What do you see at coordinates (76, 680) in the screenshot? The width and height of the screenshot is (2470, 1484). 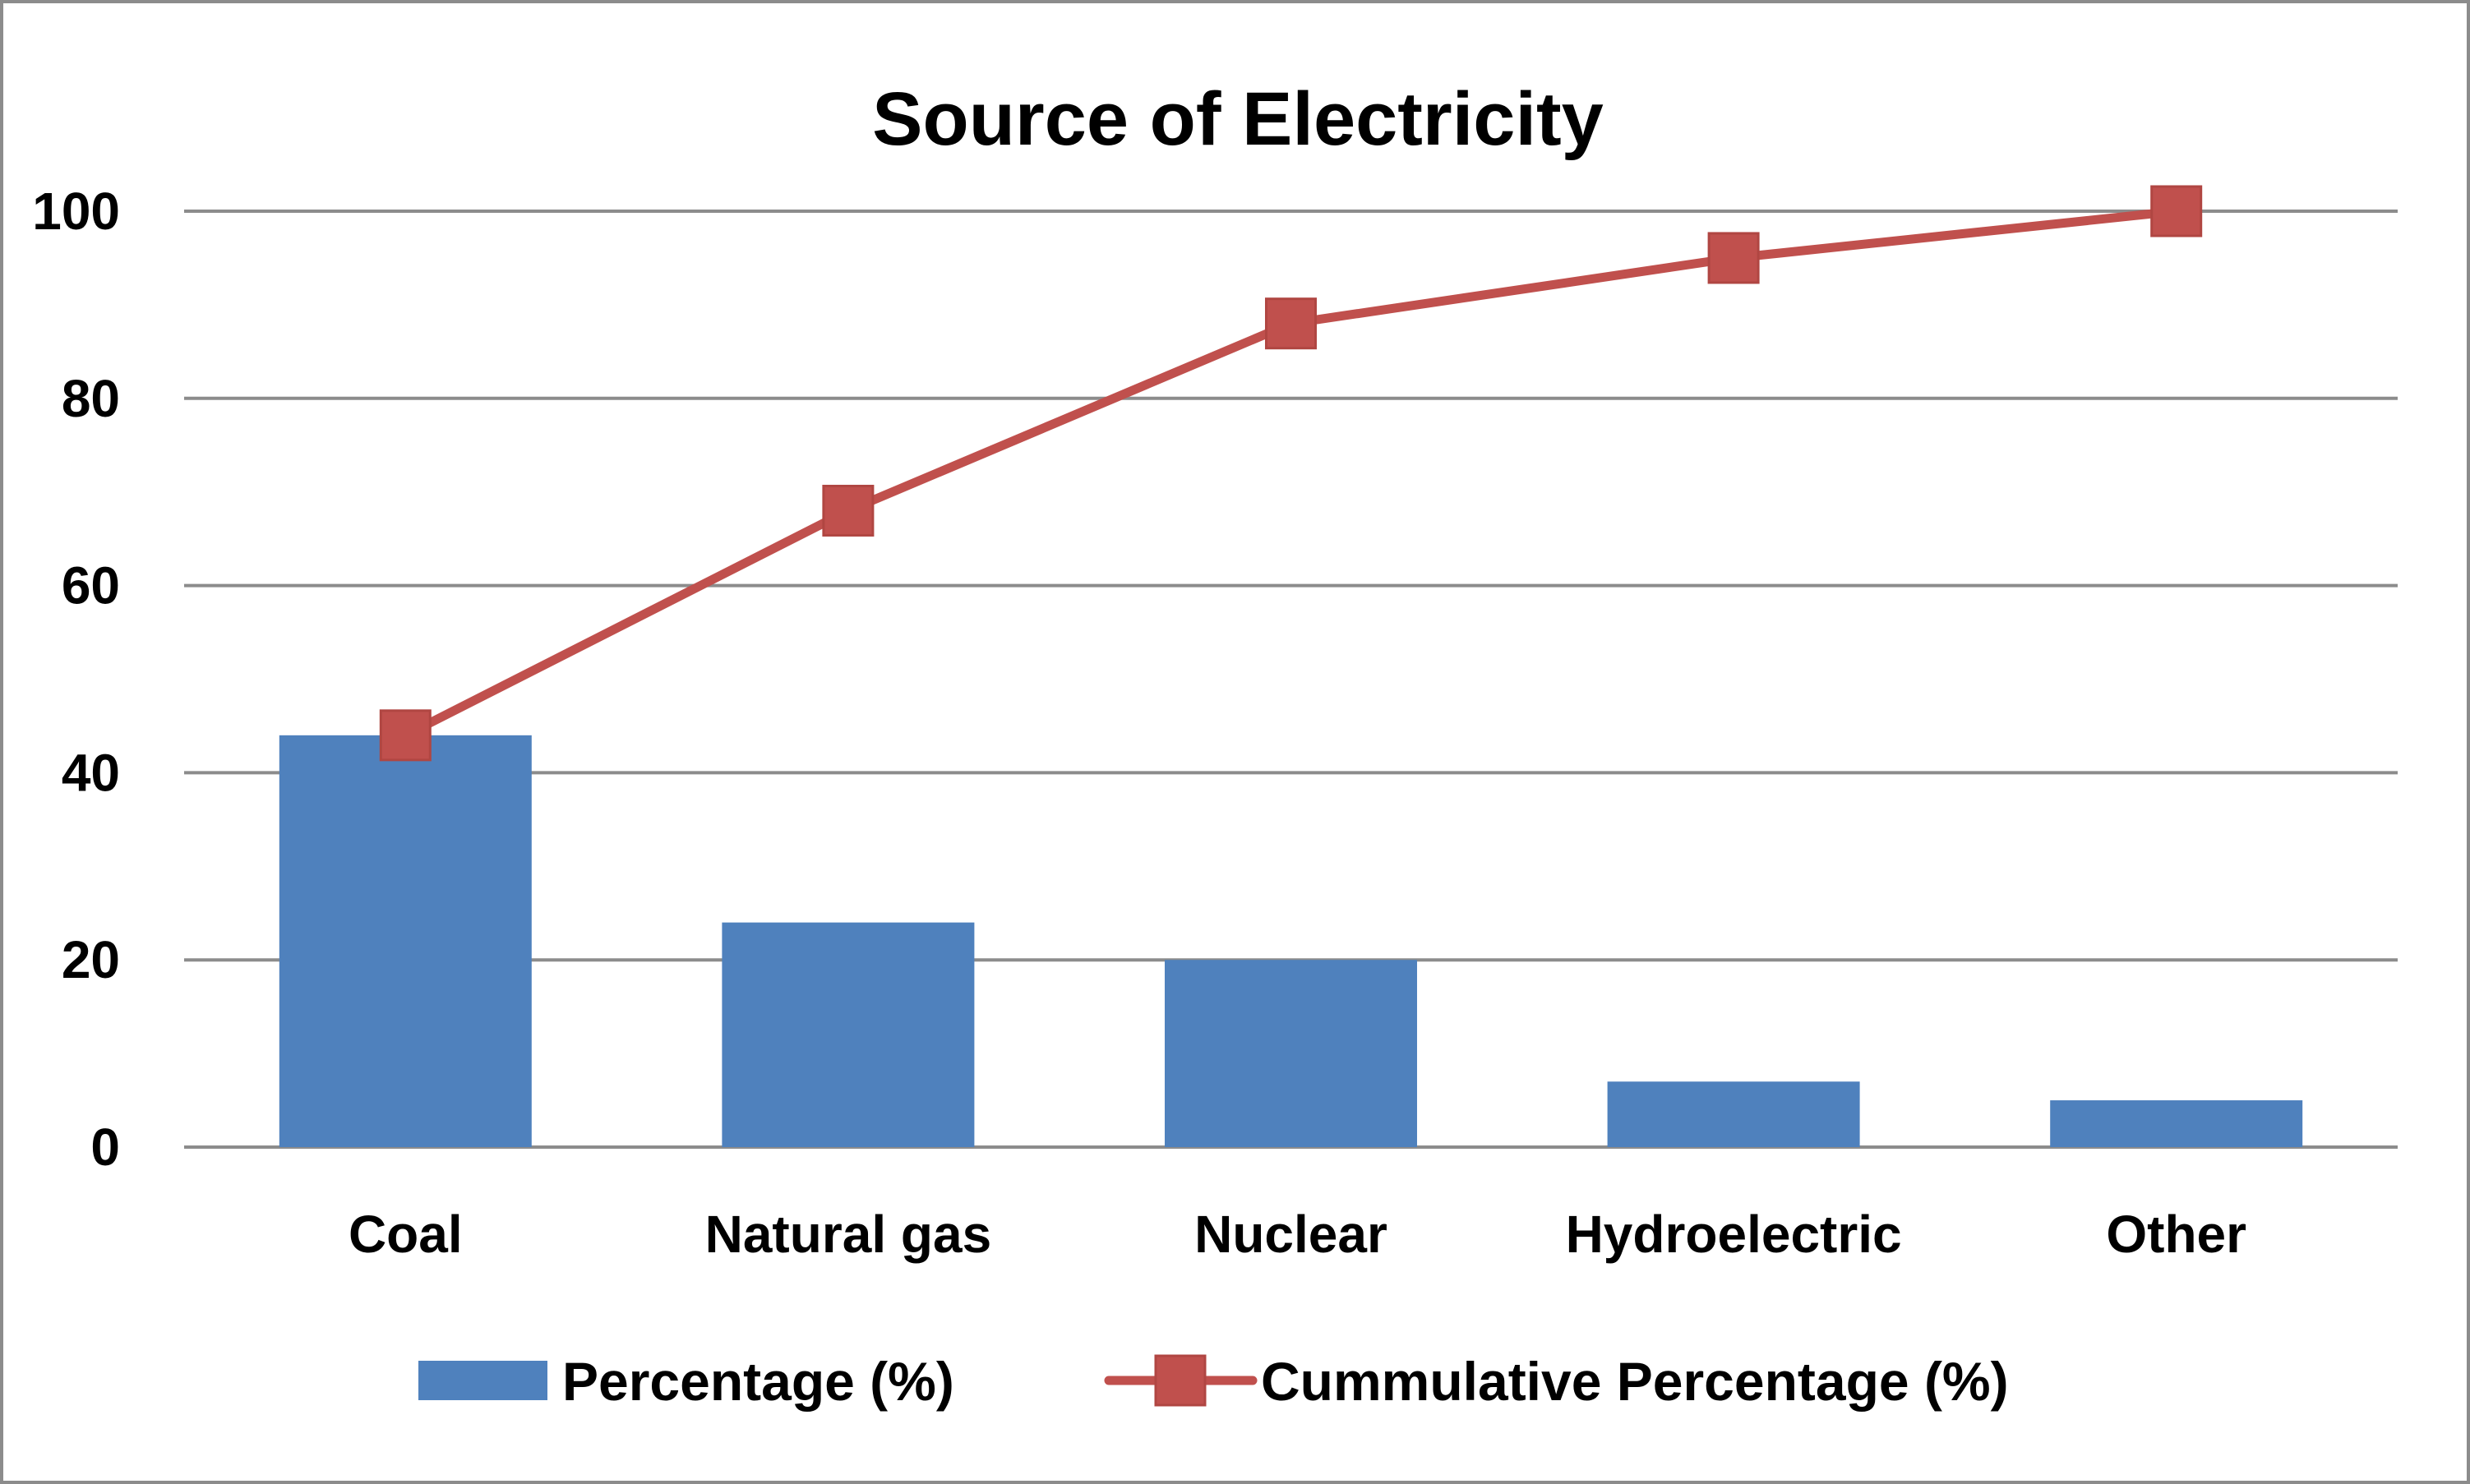 I see `y-axis: 0 20 40 60 80 100` at bounding box center [76, 680].